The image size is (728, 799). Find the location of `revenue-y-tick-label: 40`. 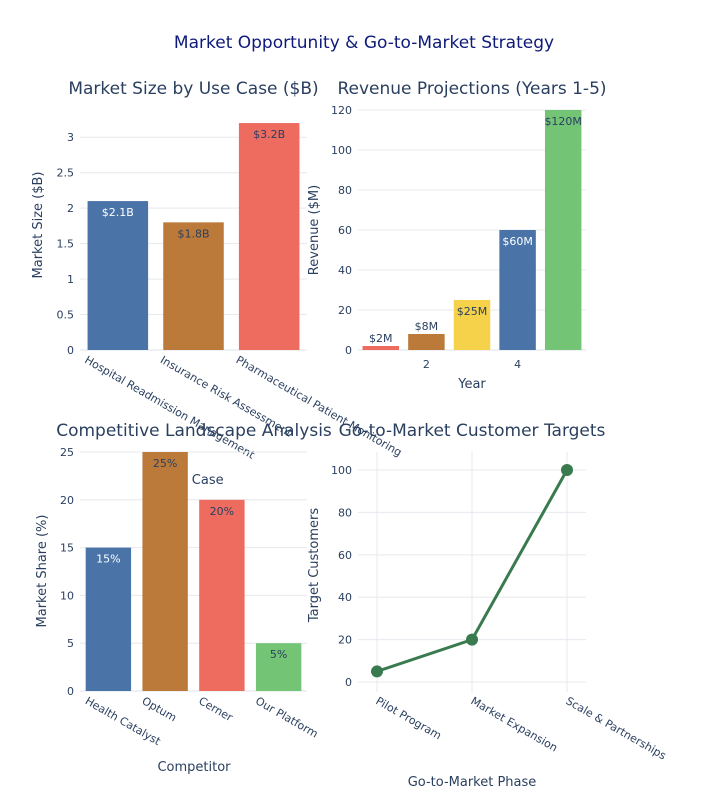

revenue-y-tick-label: 40 is located at coordinates (345, 270).